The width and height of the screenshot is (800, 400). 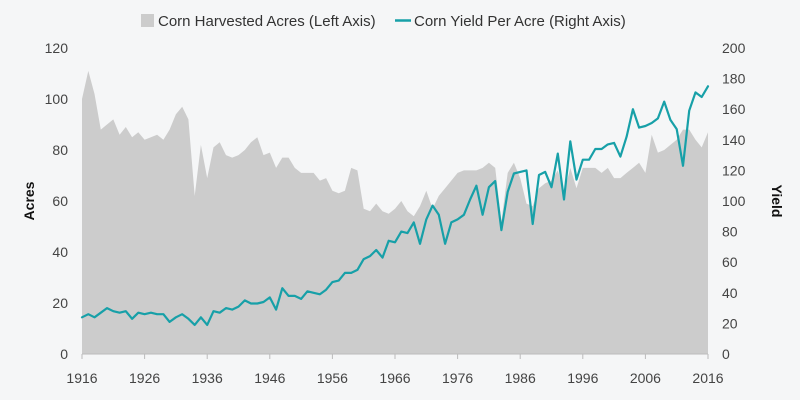 What do you see at coordinates (777, 201) in the screenshot?
I see `right-axis-title: Yield` at bounding box center [777, 201].